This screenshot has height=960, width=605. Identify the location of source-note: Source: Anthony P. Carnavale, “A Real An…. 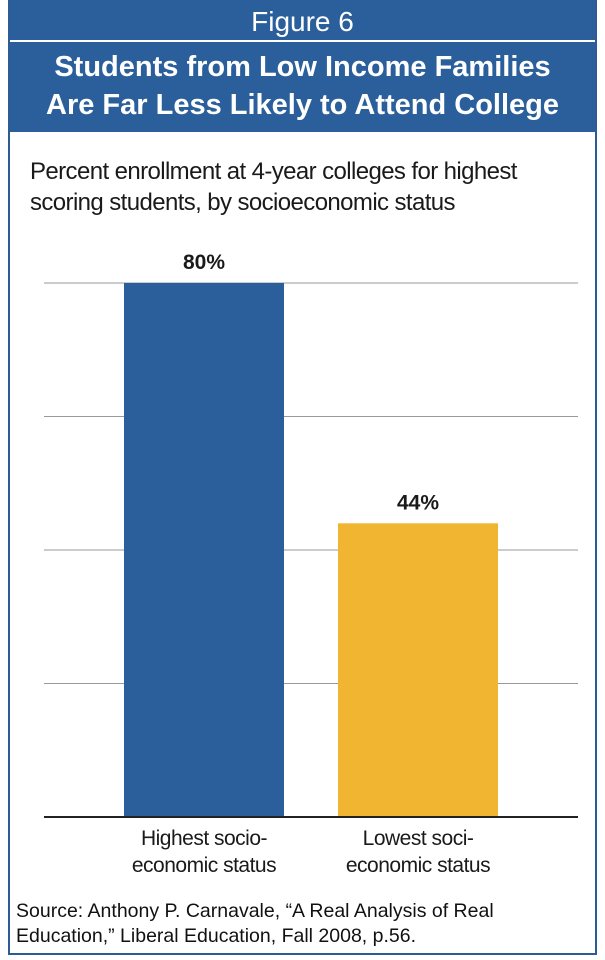
(255, 923).